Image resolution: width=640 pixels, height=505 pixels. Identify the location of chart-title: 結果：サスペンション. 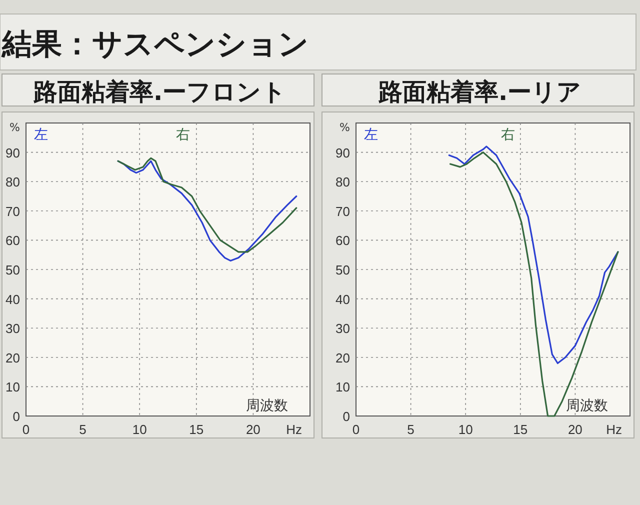
(155, 44).